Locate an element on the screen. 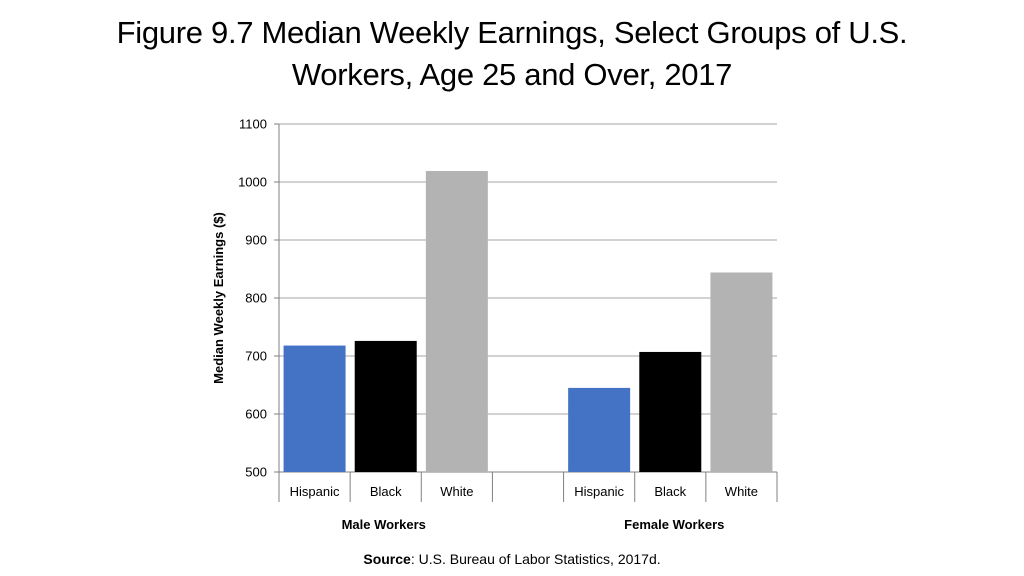 The image size is (1024, 576). x-label-male-black: Black is located at coordinates (386, 491).